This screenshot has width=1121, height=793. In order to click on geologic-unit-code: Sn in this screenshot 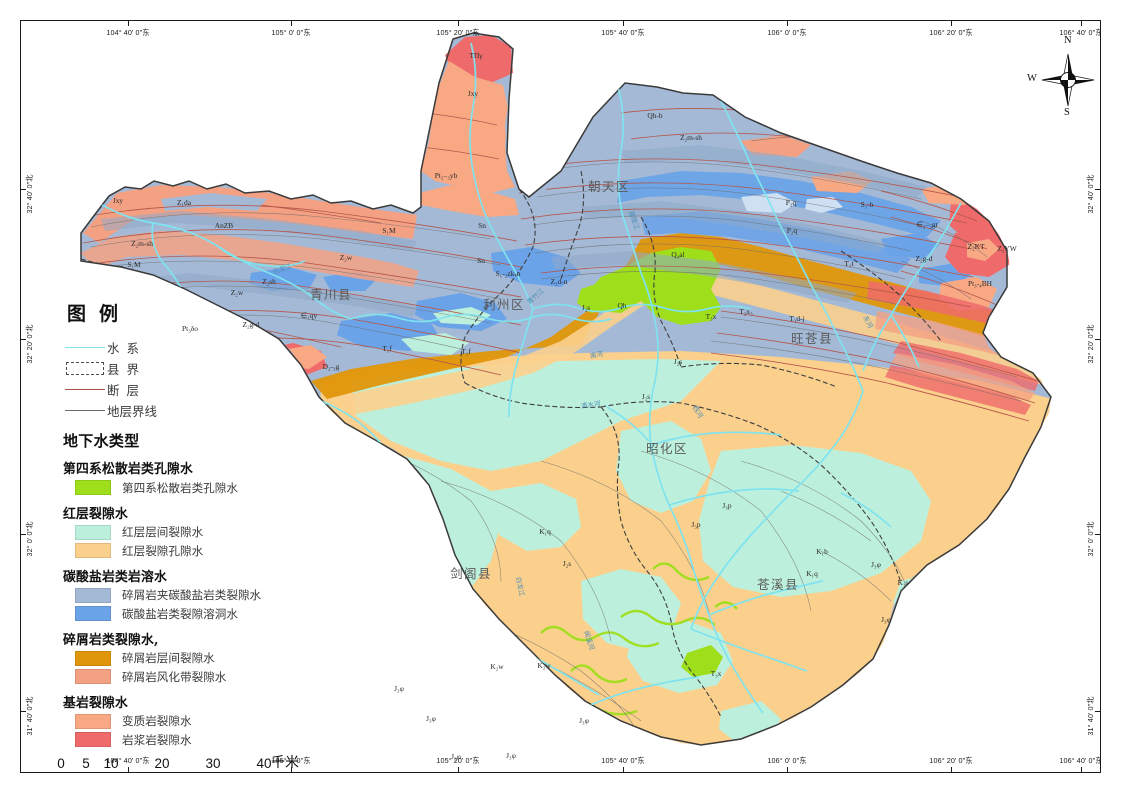, I will do `click(482, 225)`.